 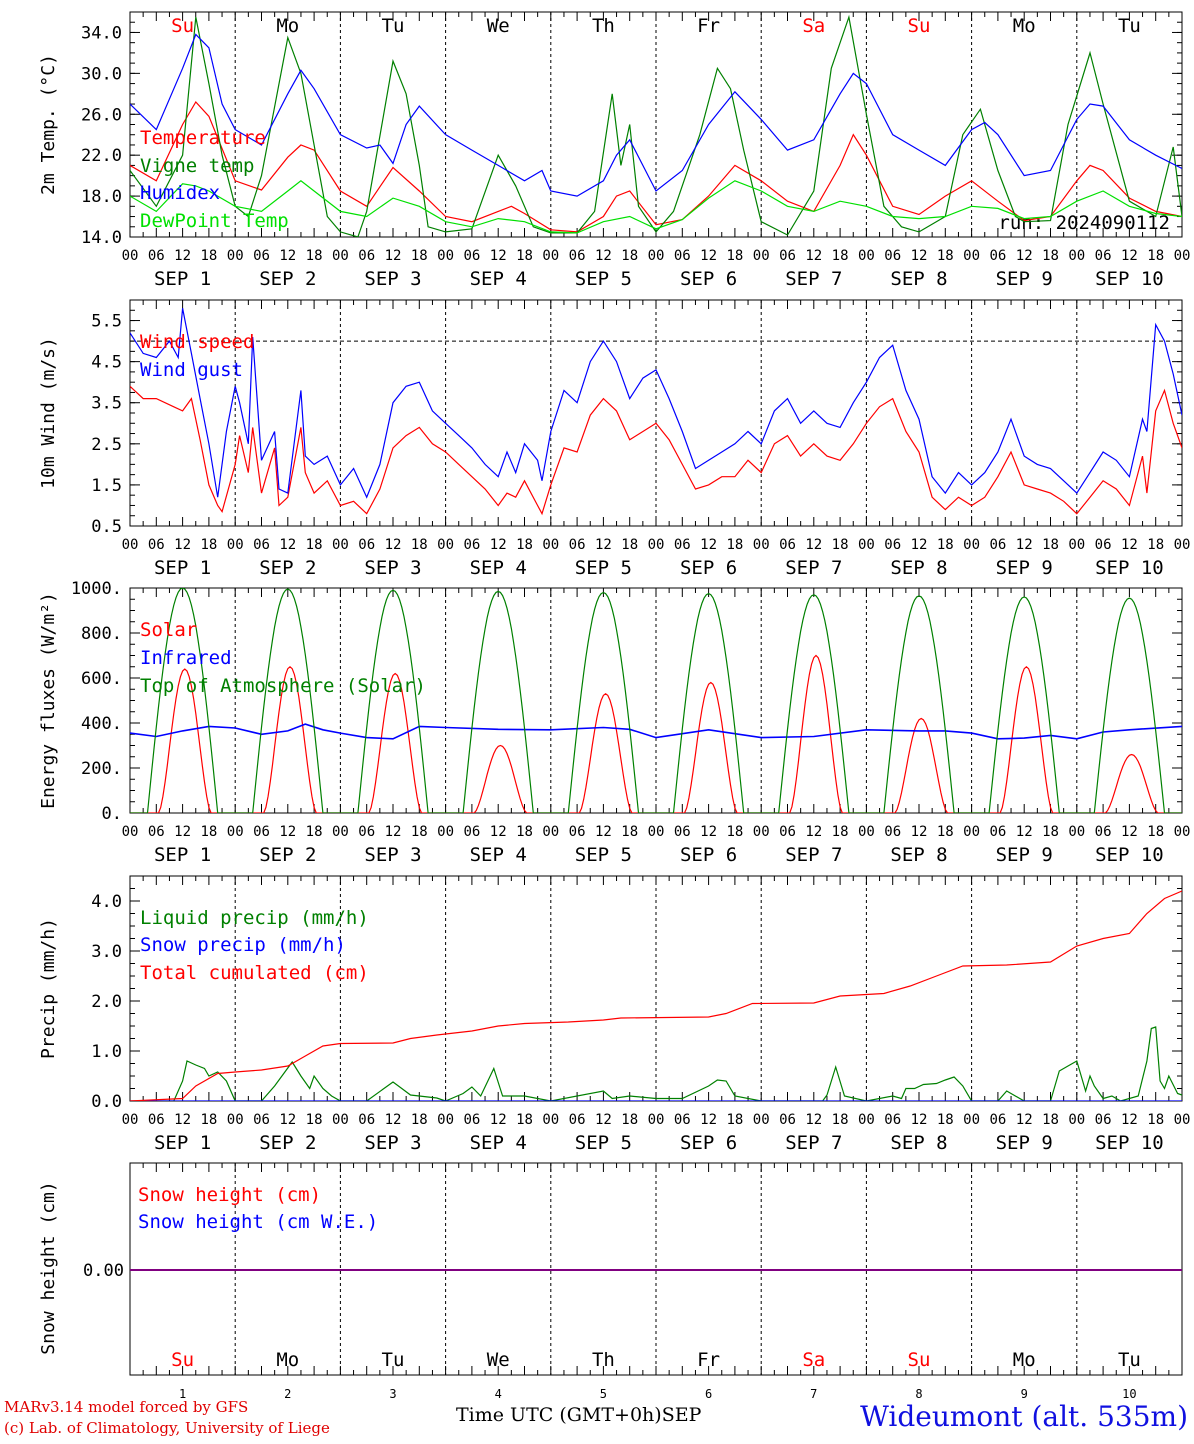 I want to click on time-axis-label: Time UTC (GMT+0h)SEP, so click(x=578, y=1415).